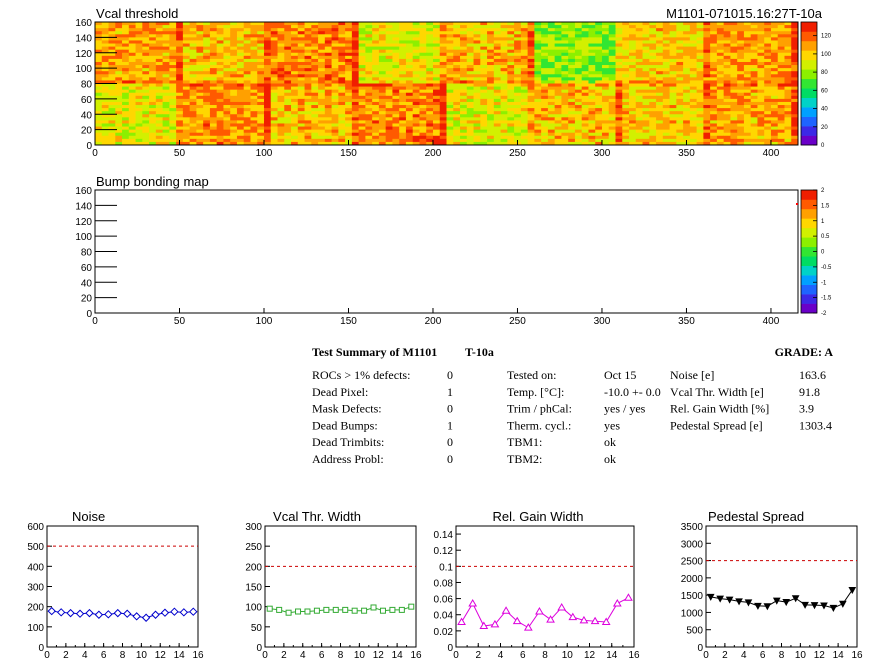  I want to click on y-tick-label: 120, so click(83, 222).